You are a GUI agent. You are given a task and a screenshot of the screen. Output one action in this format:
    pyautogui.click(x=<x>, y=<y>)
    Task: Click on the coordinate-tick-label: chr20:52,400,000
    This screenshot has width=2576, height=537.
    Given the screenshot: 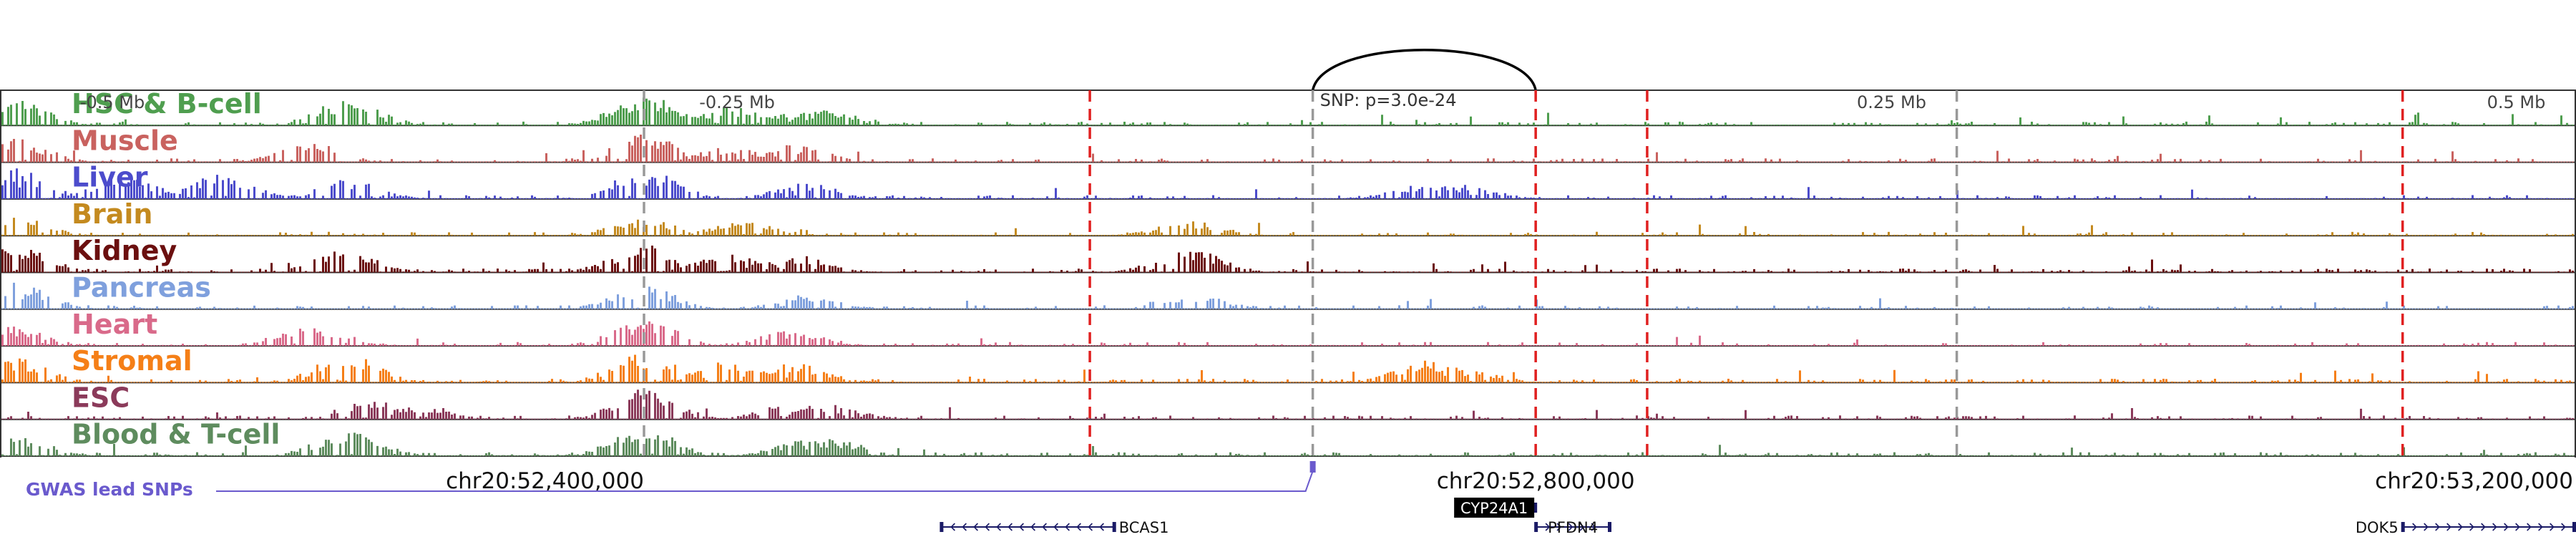 What is the action you would take?
    pyautogui.click(x=545, y=481)
    